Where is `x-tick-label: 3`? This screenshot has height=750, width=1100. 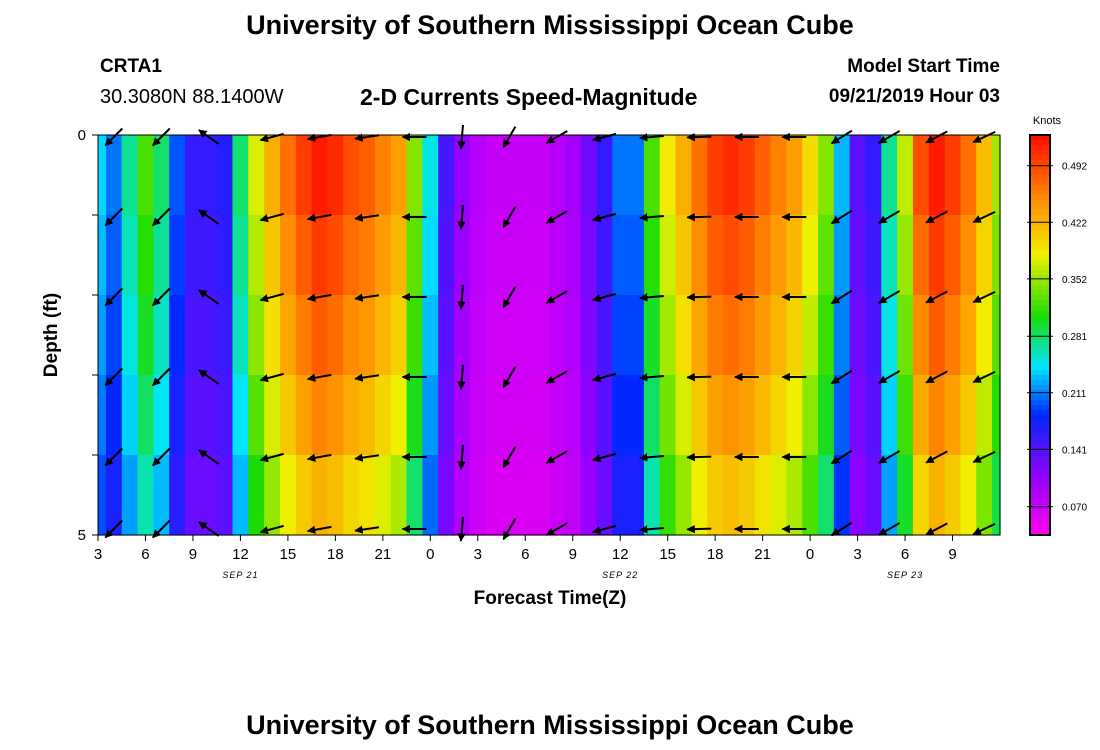
x-tick-label: 3 is located at coordinates (98, 554).